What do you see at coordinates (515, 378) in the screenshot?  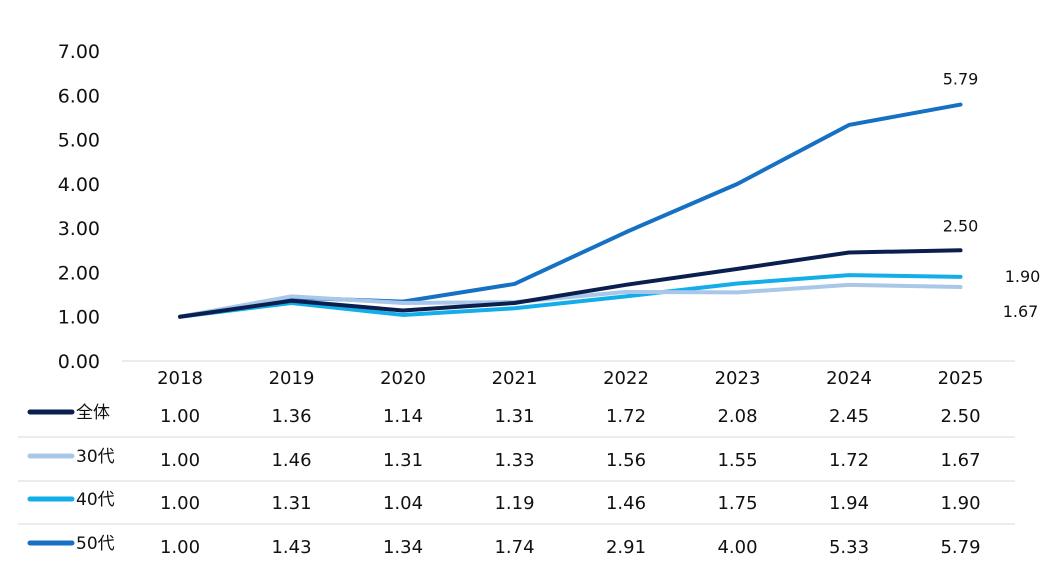 I see `x-tick-label: 2021` at bounding box center [515, 378].